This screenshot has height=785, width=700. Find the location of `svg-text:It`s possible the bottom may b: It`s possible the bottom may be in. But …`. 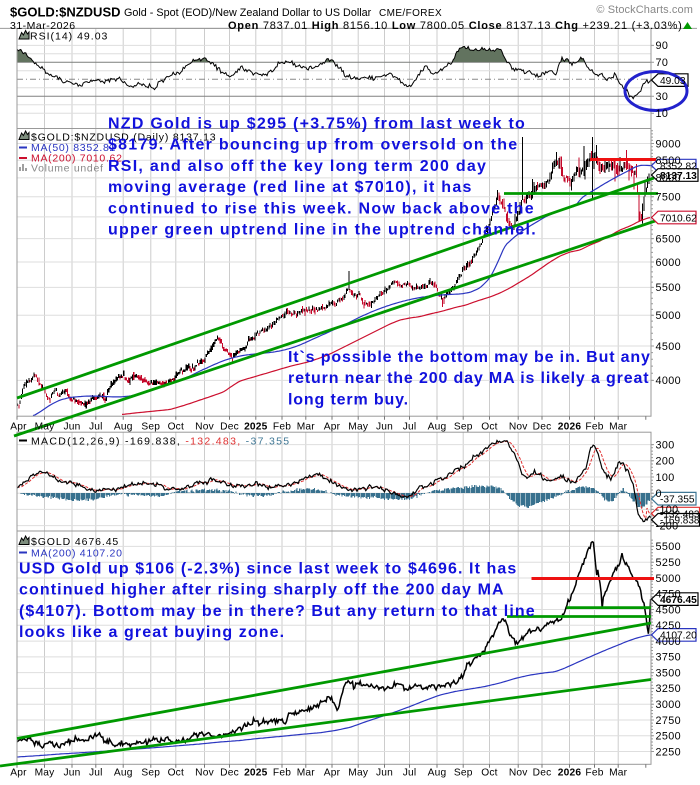

svg-text:It`s possible the bottom may b: It`s possible the bottom may be in. But … is located at coordinates (469, 357).